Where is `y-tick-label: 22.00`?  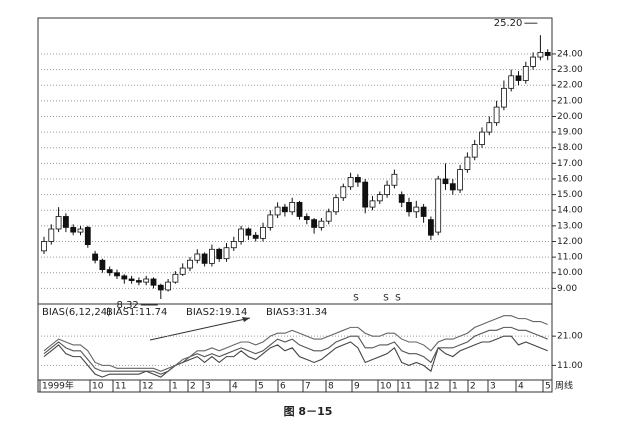
y-tick-label: 22.00 is located at coordinates (570, 86).